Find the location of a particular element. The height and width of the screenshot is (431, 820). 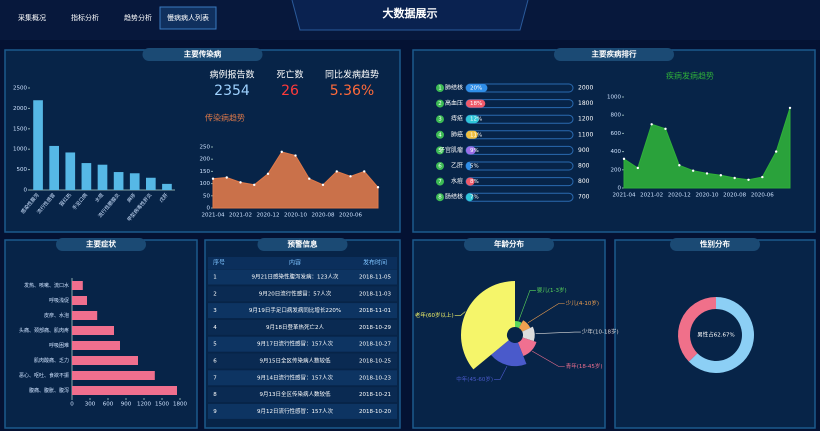

rank-number: 6 is located at coordinates (440, 167).